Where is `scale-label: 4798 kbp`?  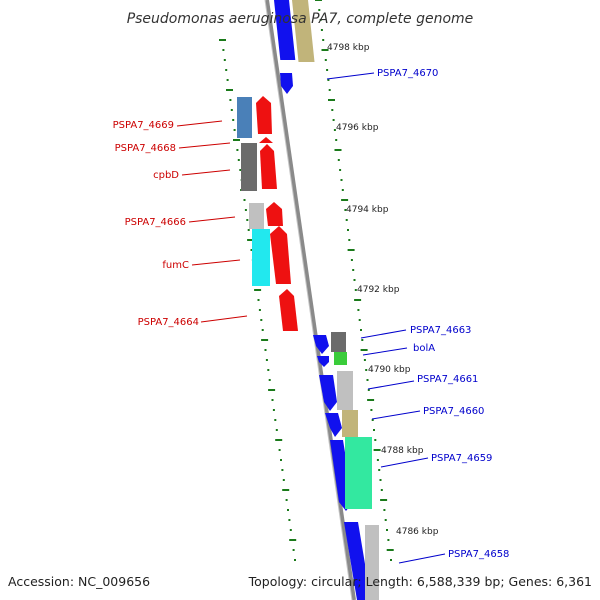
scale-label: 4798 kbp is located at coordinates (348, 48).